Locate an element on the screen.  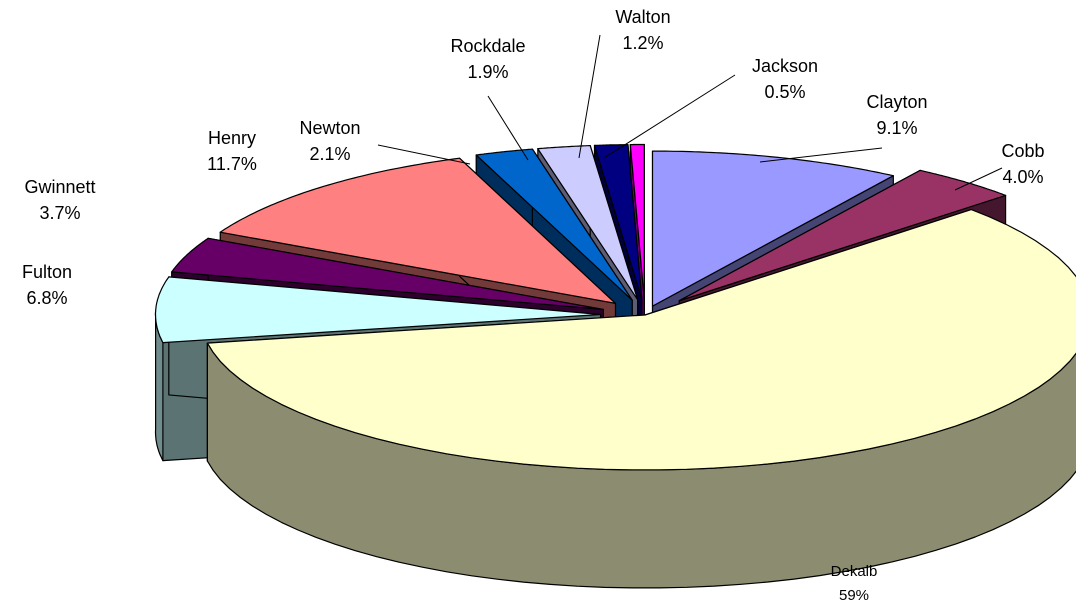
slice-newton is located at coordinates (554, 224).